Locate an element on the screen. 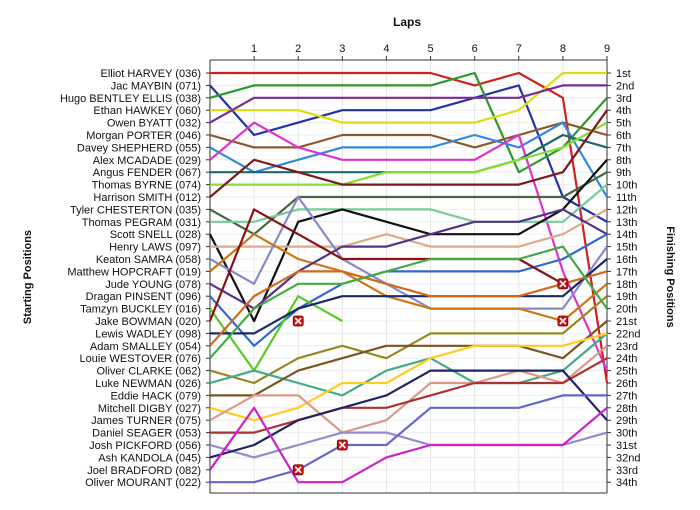 Image resolution: width=700 pixels, height=510 pixels. finishing-position-label: 34th is located at coordinates (626, 483).